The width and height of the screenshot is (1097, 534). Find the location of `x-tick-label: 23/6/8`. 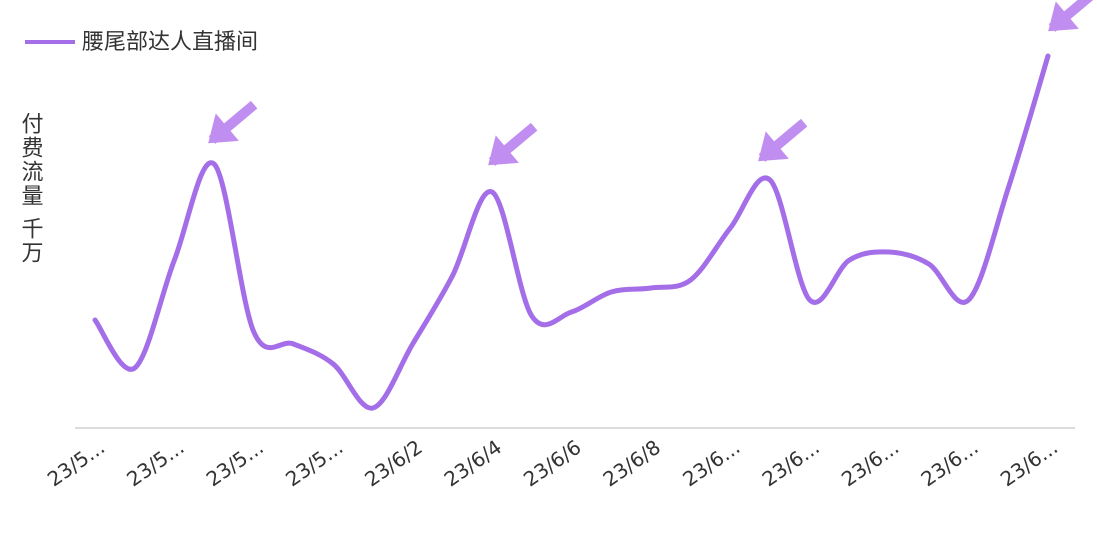

x-tick-label: 23/6/8 is located at coordinates (631, 463).